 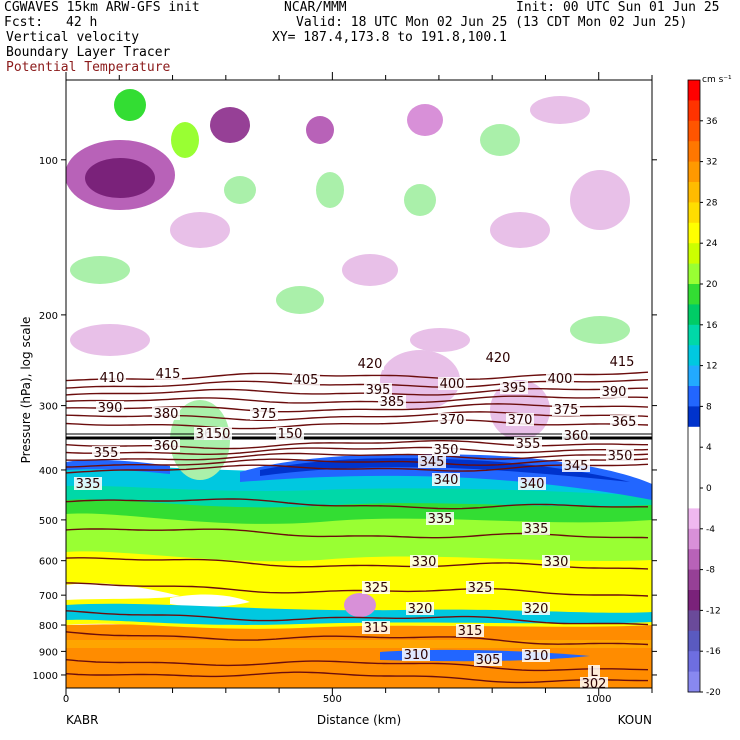 What do you see at coordinates (48, 407) in the screenshot?
I see `y-tick-label: 300` at bounding box center [48, 407].